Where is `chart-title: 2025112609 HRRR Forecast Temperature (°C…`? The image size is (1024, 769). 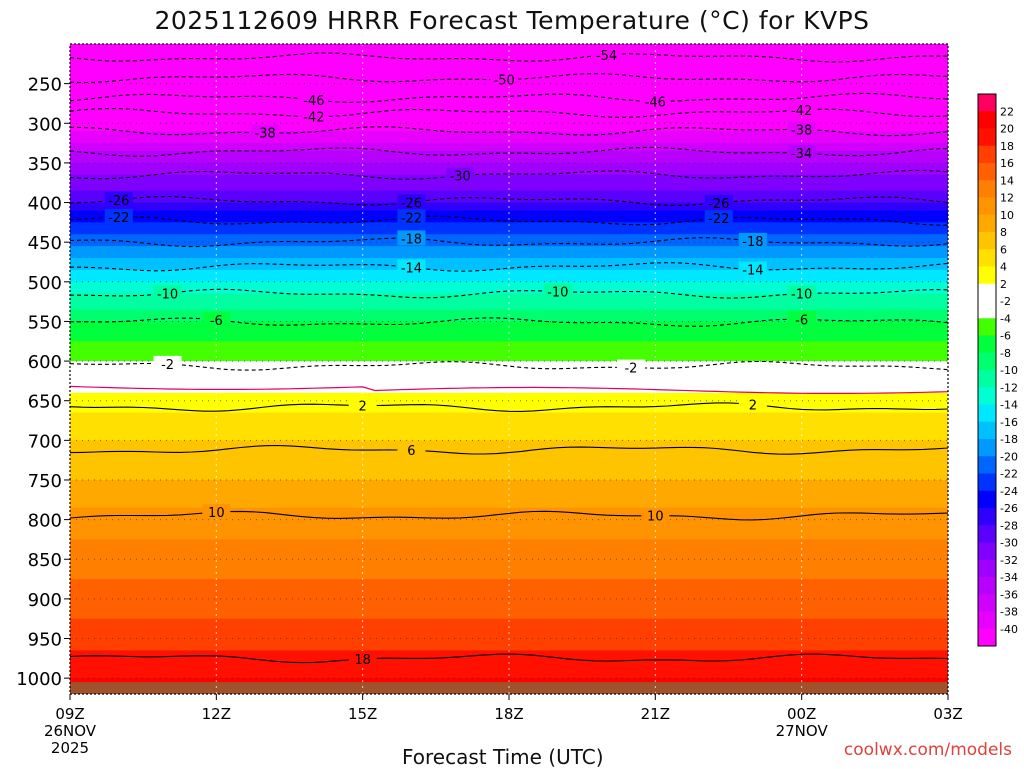 chart-title: 2025112609 HRRR Forecast Temperature (°C… is located at coordinates (512, 20).